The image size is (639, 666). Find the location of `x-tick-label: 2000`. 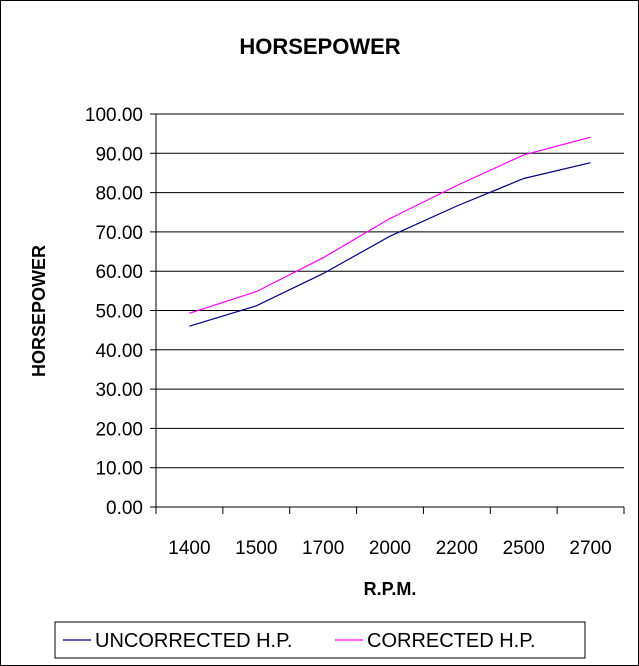

x-tick-label: 2000 is located at coordinates (390, 548).